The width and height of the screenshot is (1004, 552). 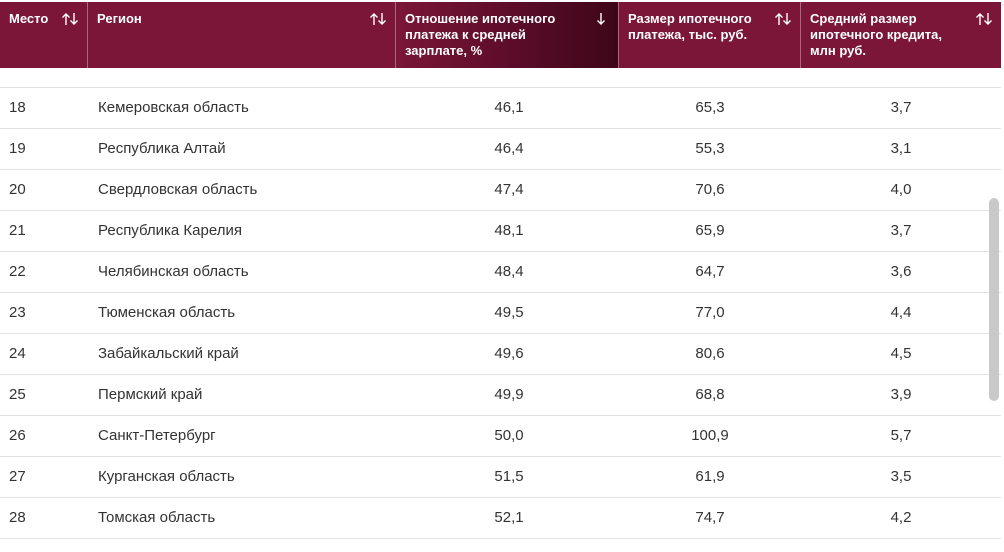 I want to click on table-cell: 49,5, so click(x=509, y=312).